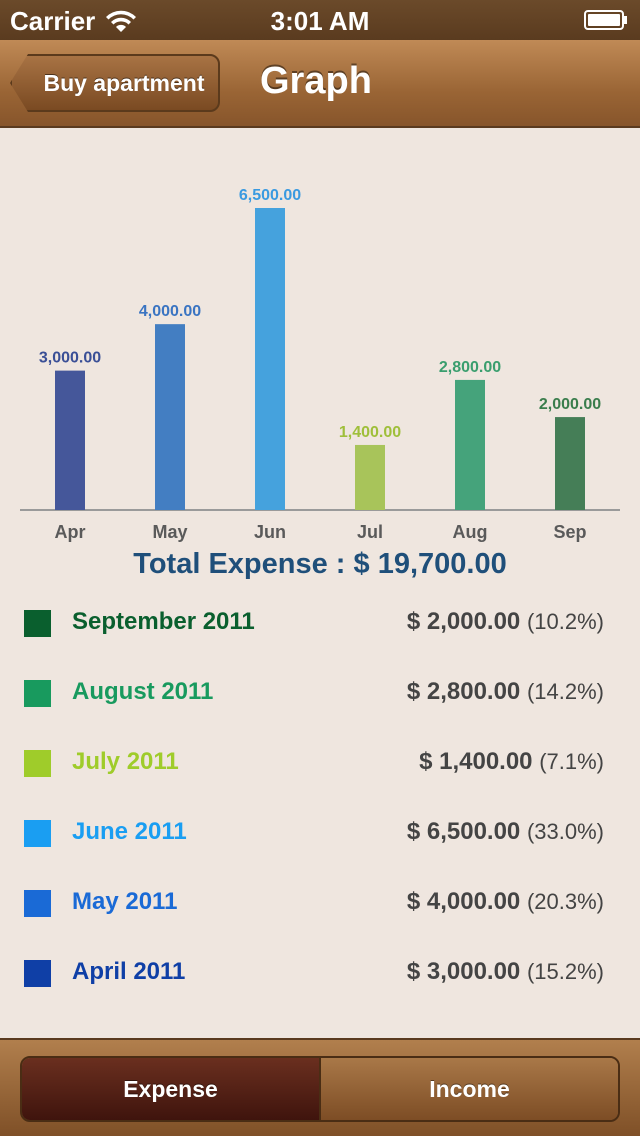 The image size is (640, 1136). I want to click on bar-apr, so click(70, 440).